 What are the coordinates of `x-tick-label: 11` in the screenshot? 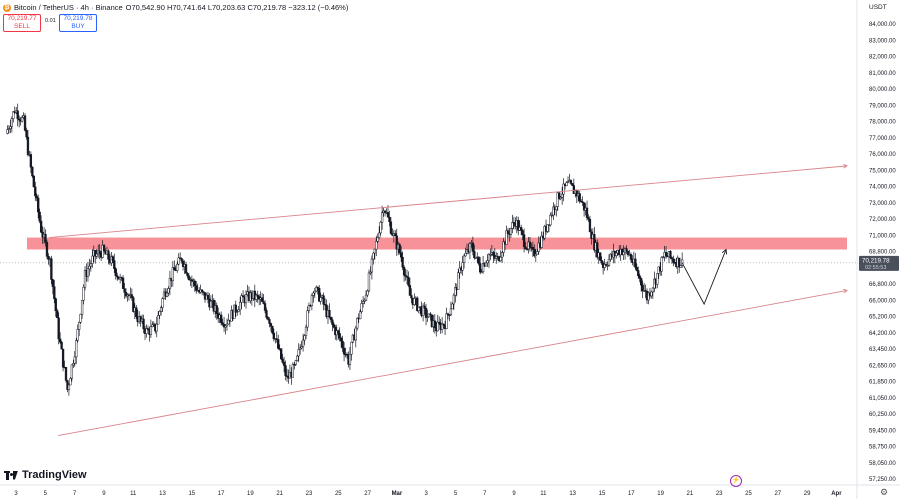 It's located at (133, 494).